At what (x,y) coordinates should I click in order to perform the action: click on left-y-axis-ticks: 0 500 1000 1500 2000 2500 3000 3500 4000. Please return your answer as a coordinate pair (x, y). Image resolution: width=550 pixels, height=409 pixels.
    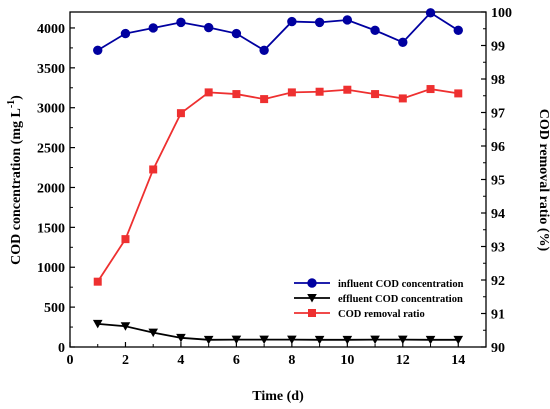
    Looking at the image, I should click on (56, 189).